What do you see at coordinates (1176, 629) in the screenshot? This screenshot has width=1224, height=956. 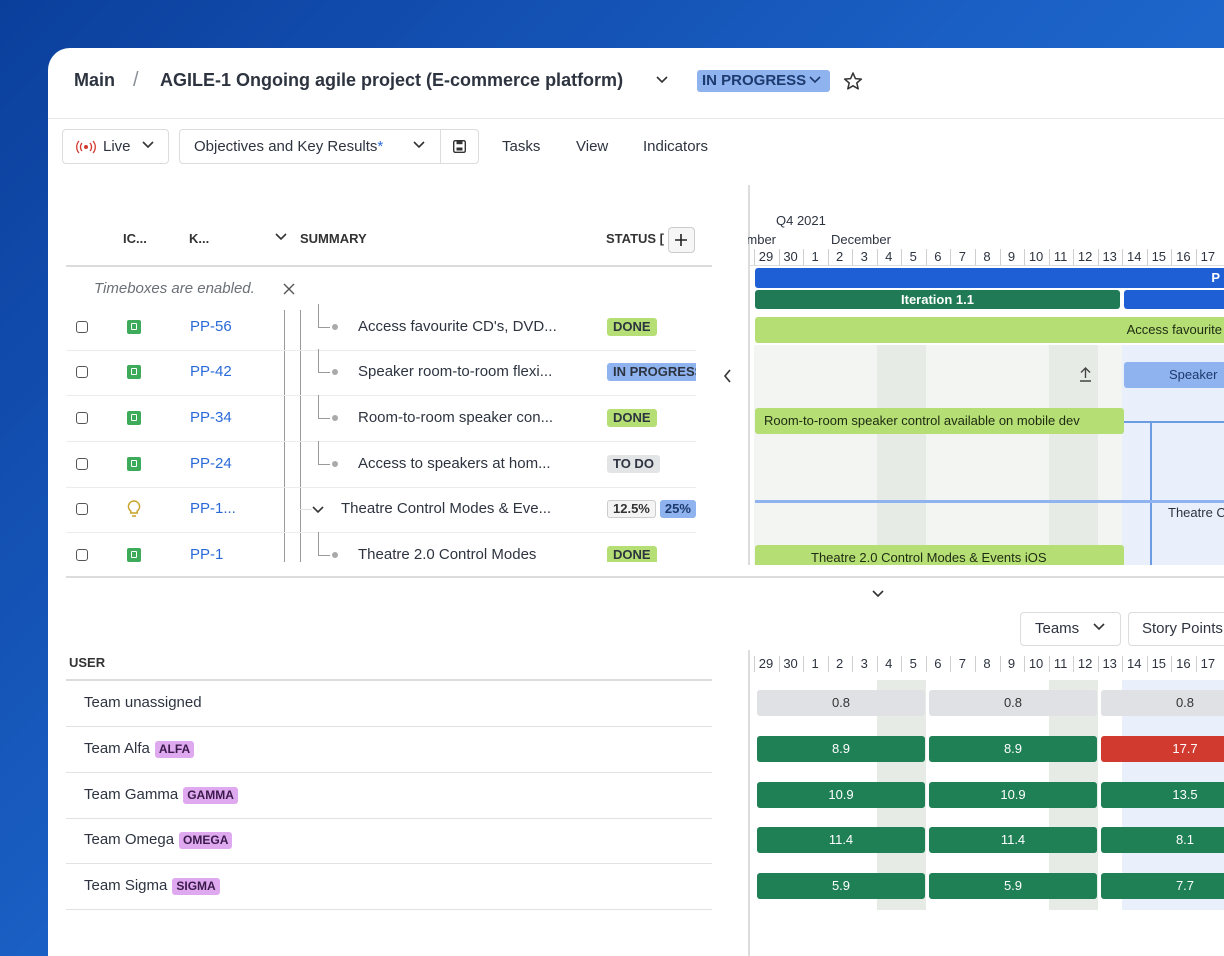 I see `measure-button` at bounding box center [1176, 629].